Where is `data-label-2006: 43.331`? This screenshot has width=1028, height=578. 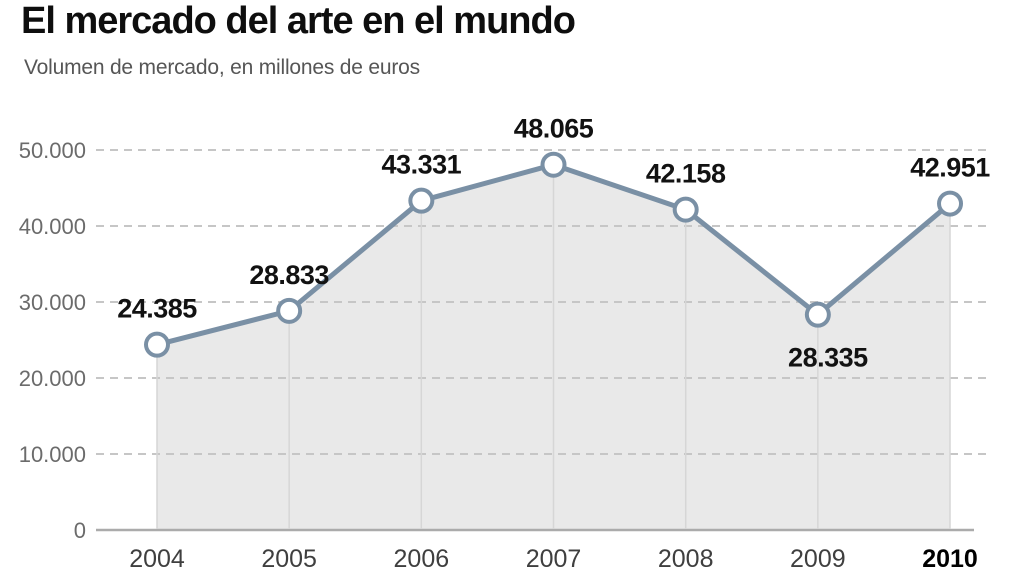
data-label-2006: 43.331 is located at coordinates (422, 165).